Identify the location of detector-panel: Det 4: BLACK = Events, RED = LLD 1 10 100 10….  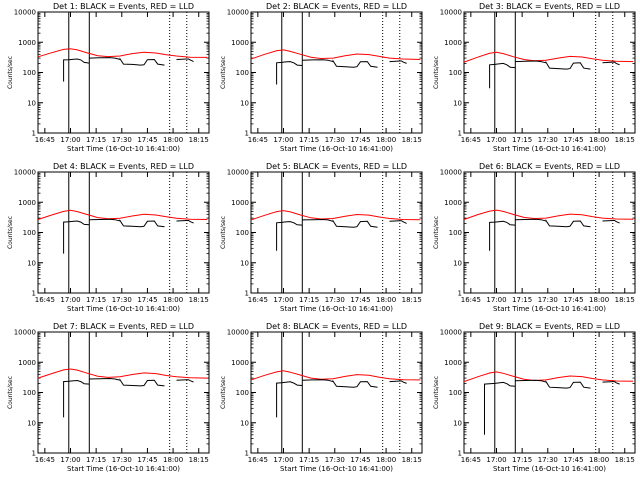
(108, 237).